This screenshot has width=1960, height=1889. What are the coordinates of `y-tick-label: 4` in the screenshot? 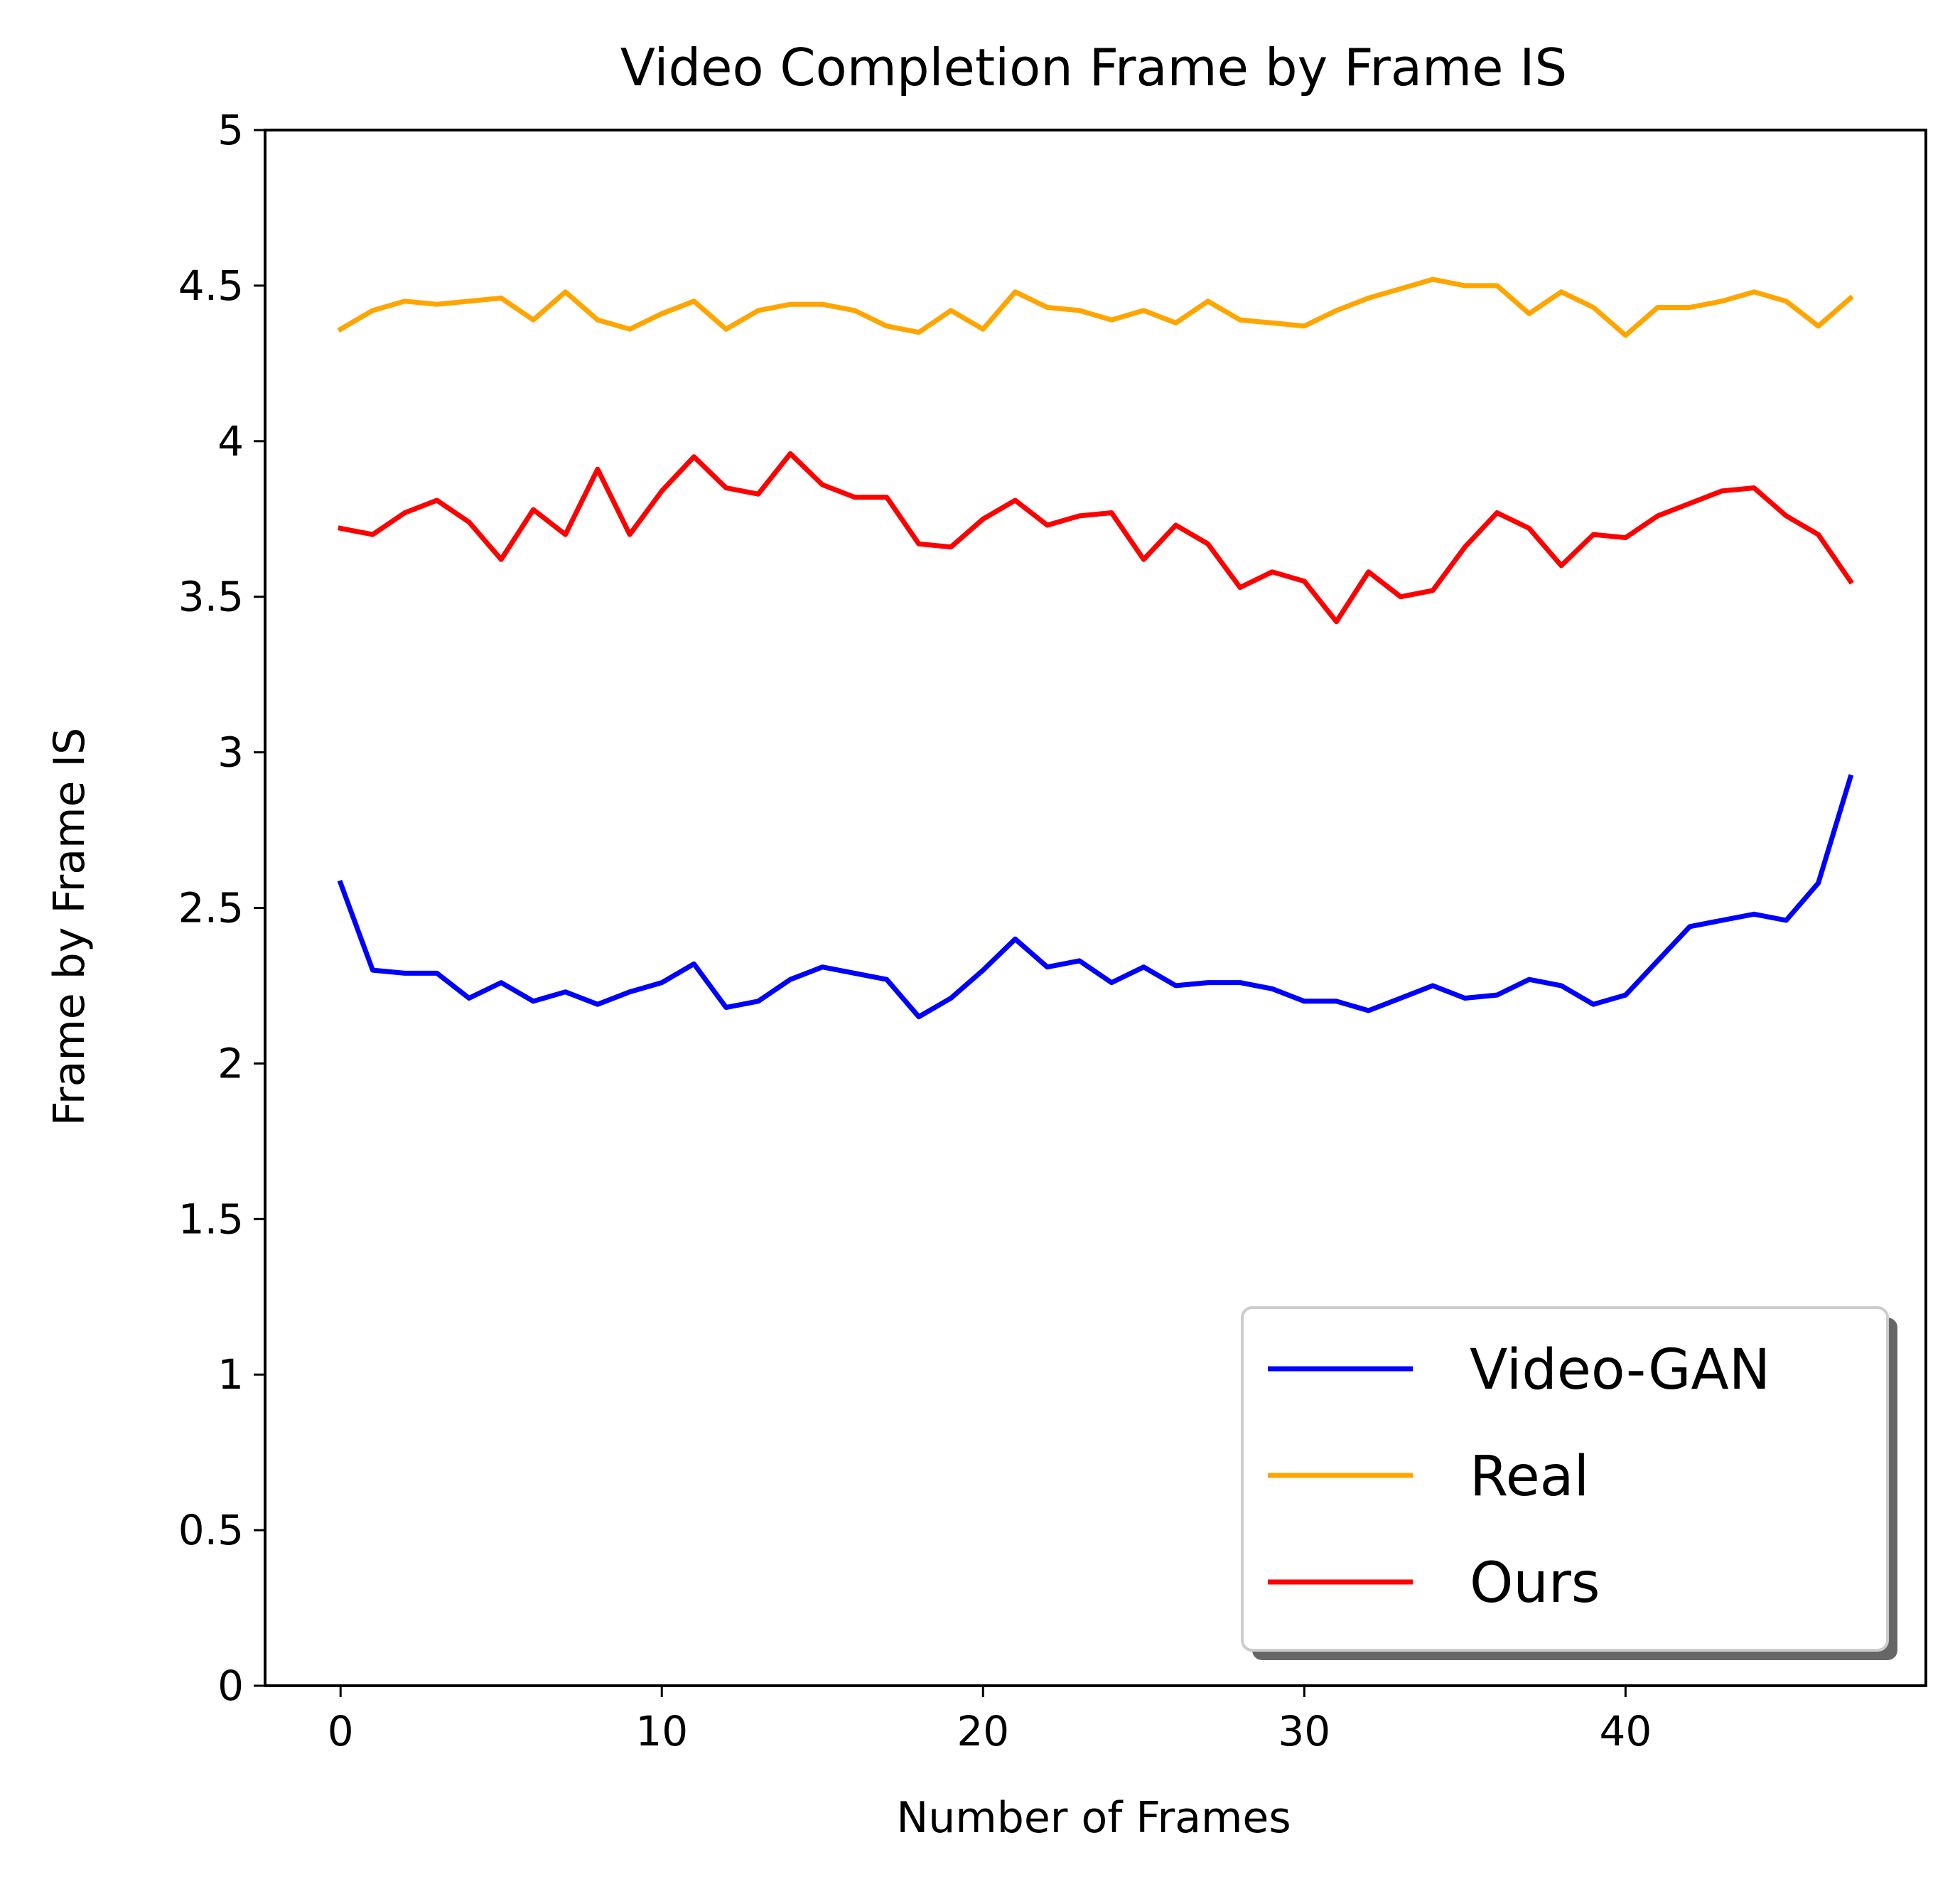 It's located at (231, 441).